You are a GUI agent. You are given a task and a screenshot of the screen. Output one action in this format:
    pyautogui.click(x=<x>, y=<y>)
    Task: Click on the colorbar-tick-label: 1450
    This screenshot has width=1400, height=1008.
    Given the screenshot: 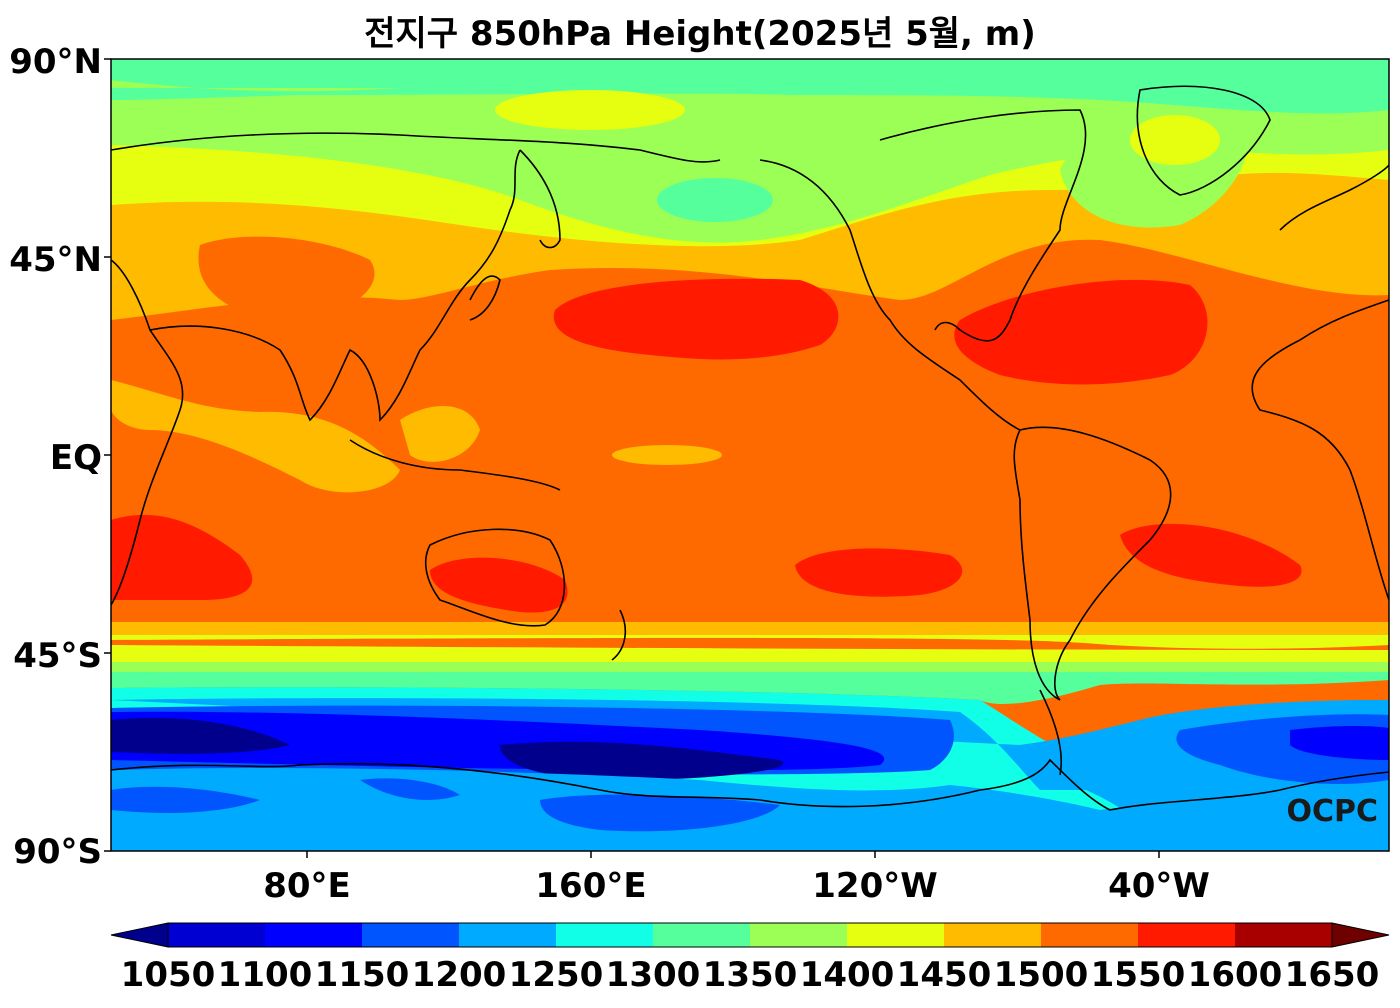 What is the action you would take?
    pyautogui.click(x=944, y=975)
    